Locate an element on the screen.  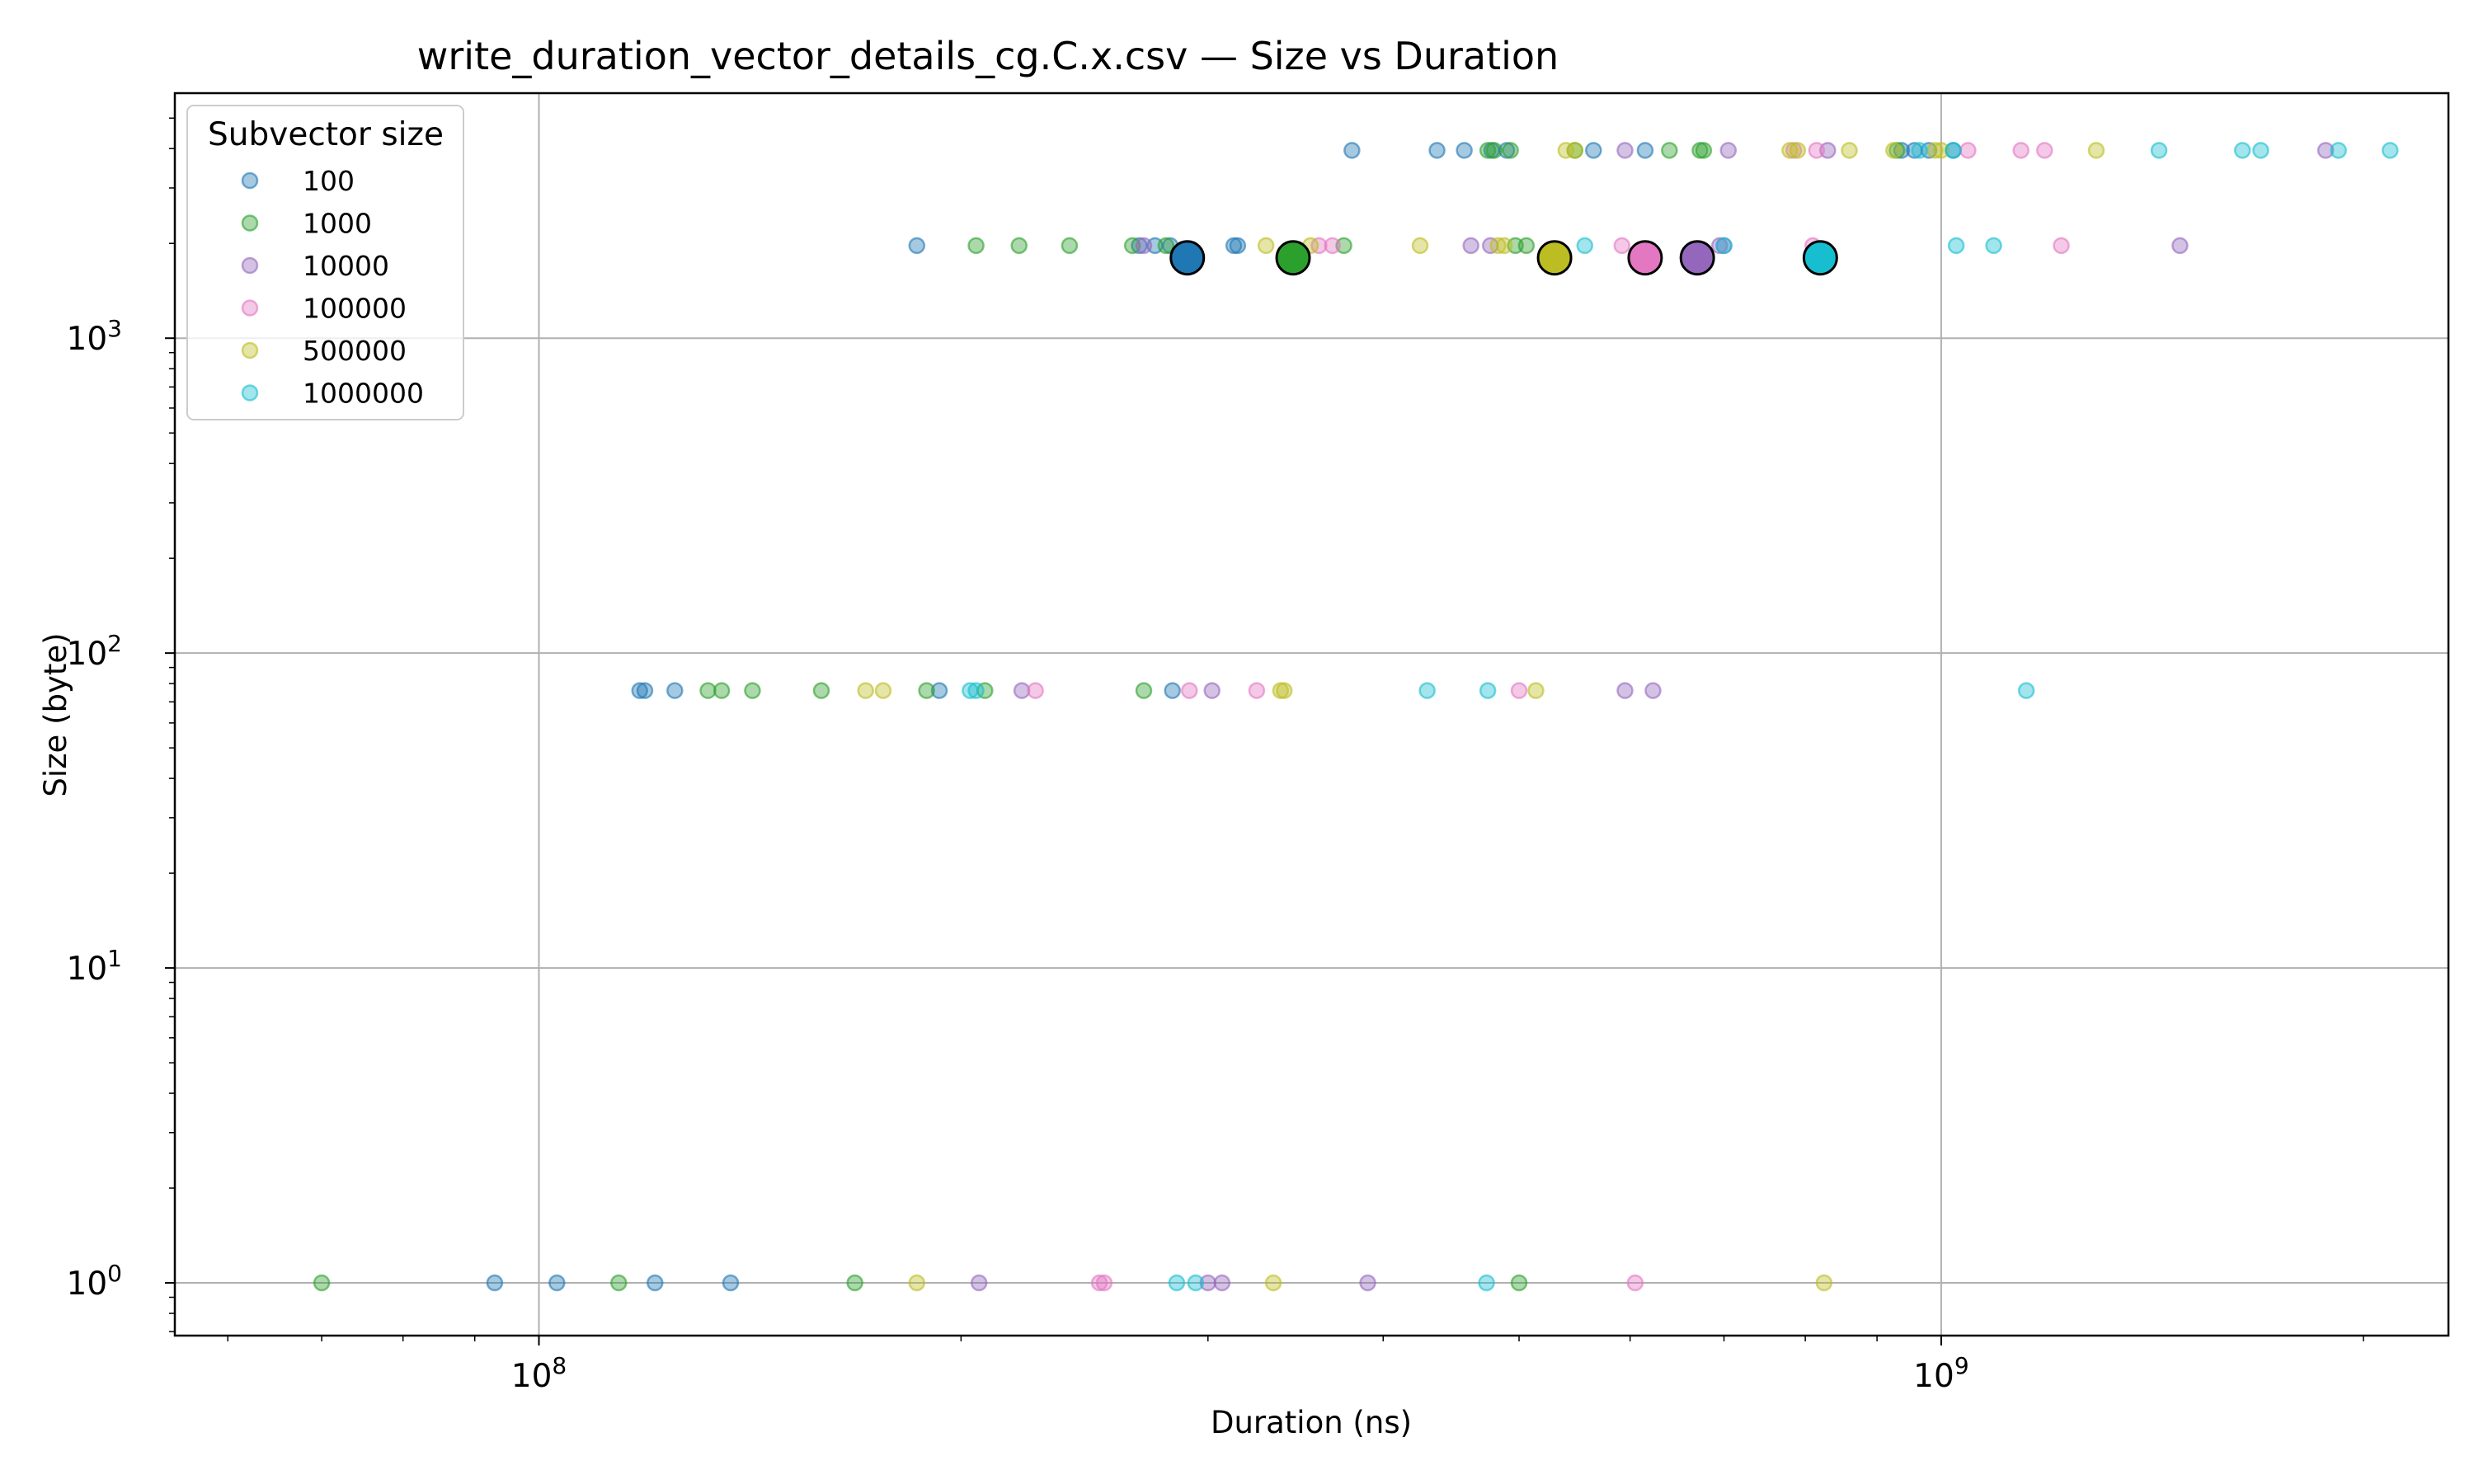
y-tick-label: 10¹ is located at coordinates (94, 966).